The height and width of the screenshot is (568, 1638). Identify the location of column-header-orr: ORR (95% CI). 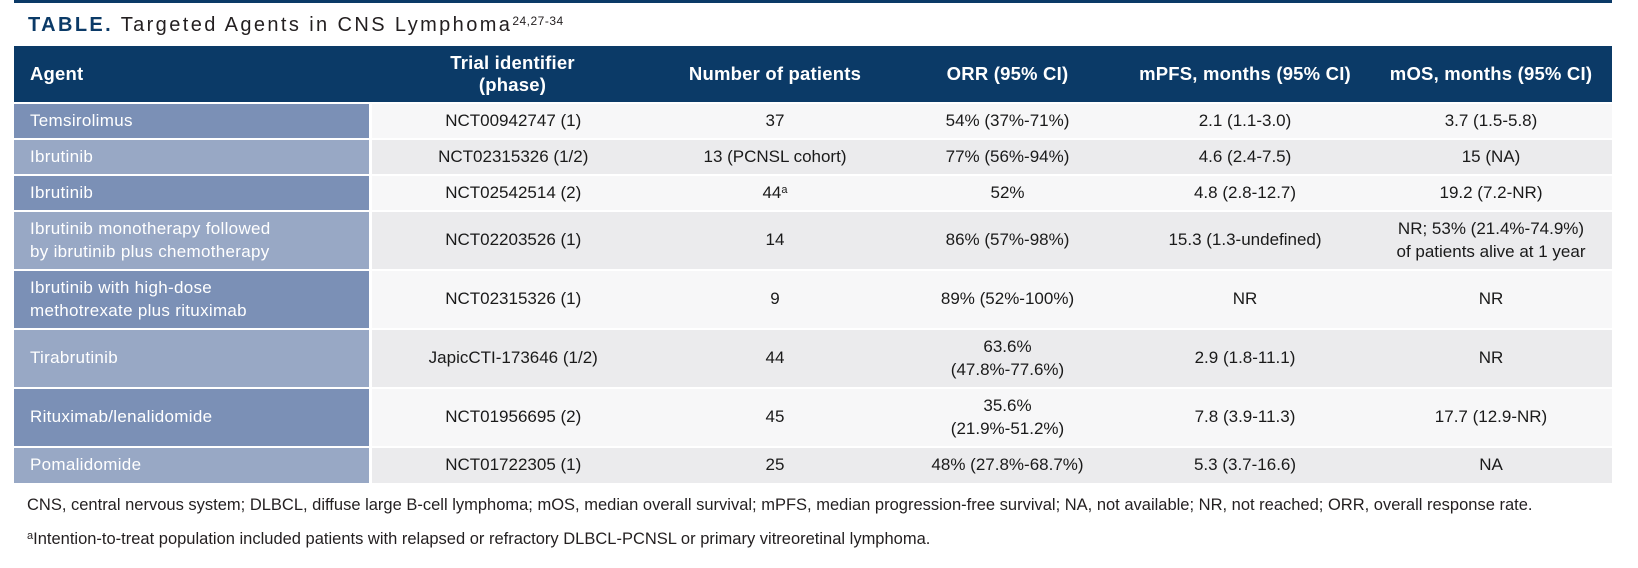
(1007, 74).